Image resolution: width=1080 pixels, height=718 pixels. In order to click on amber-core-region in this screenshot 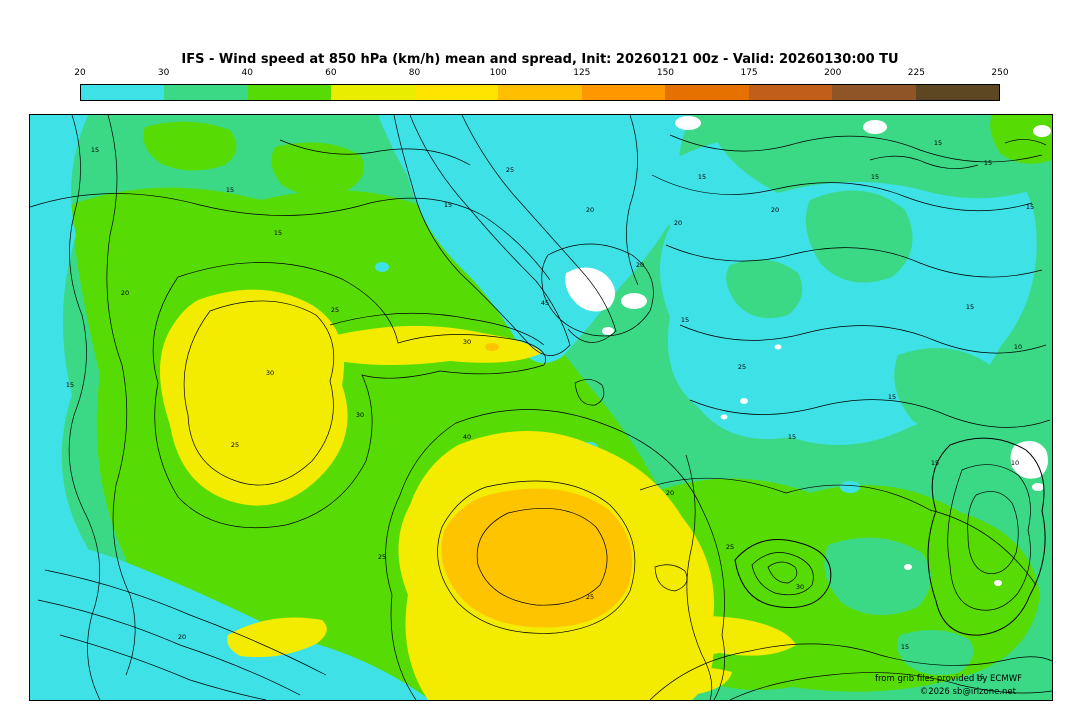, I will do `click(537, 558)`.